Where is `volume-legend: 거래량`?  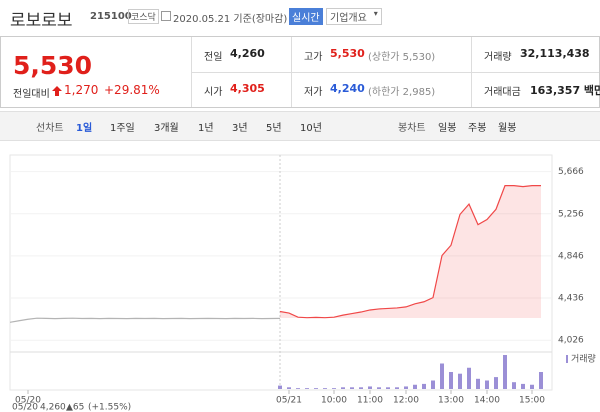 volume-legend: 거래량 is located at coordinates (583, 359).